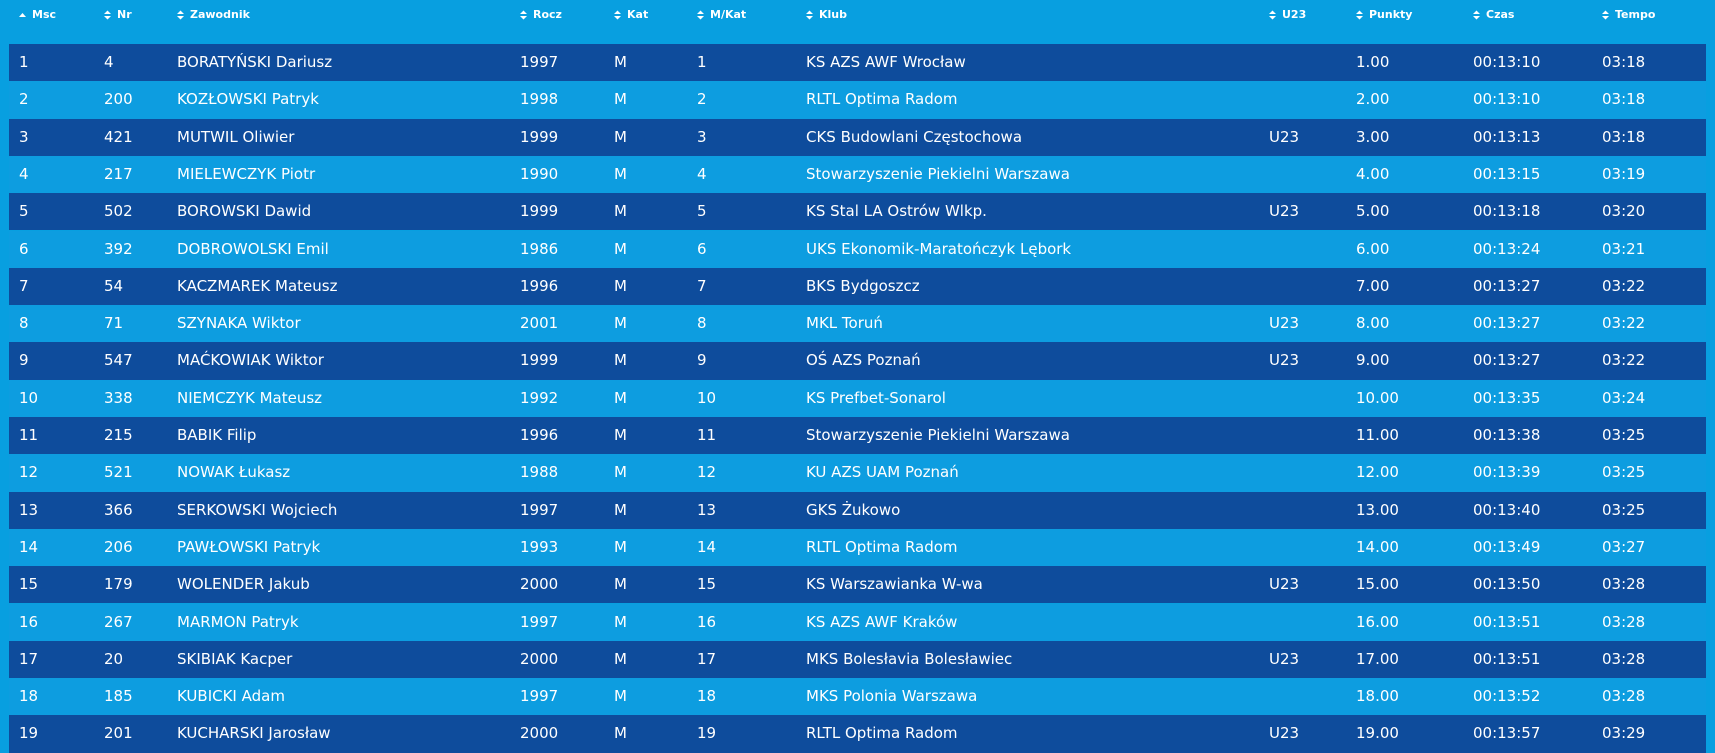  Describe the element at coordinates (1507, 211) in the screenshot. I see `table-cell: 00:13:18` at that location.